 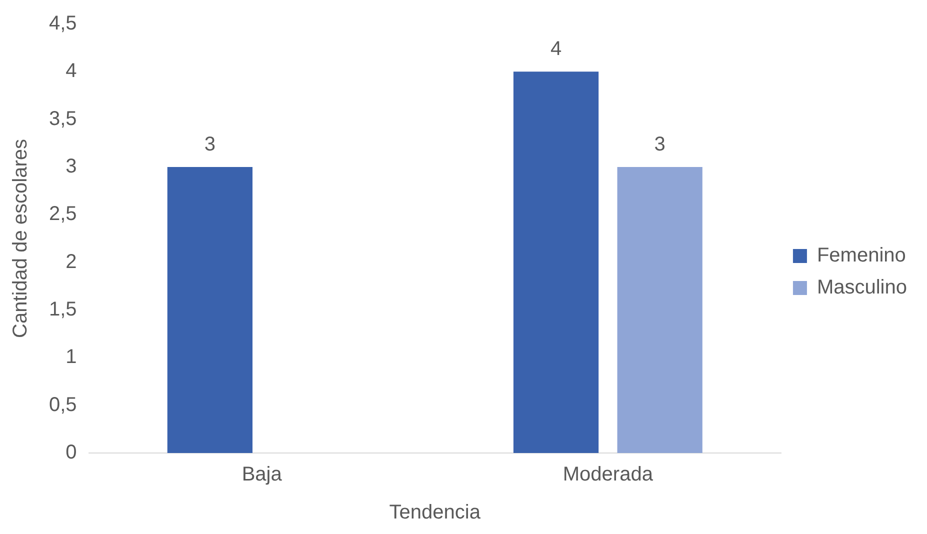 I want to click on legend-label: Masculino, so click(x=862, y=287).